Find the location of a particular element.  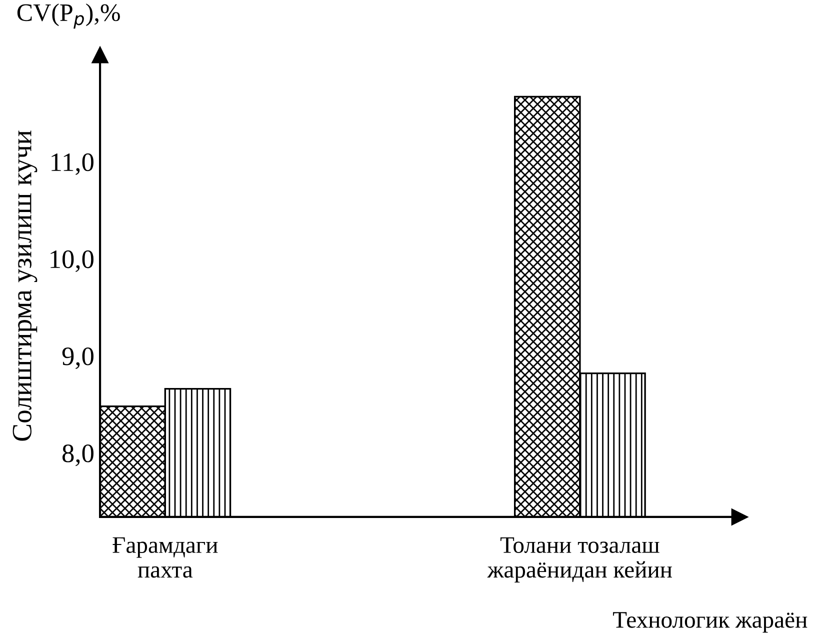

x-axis-title: Технологик жараён is located at coordinates (710, 622).